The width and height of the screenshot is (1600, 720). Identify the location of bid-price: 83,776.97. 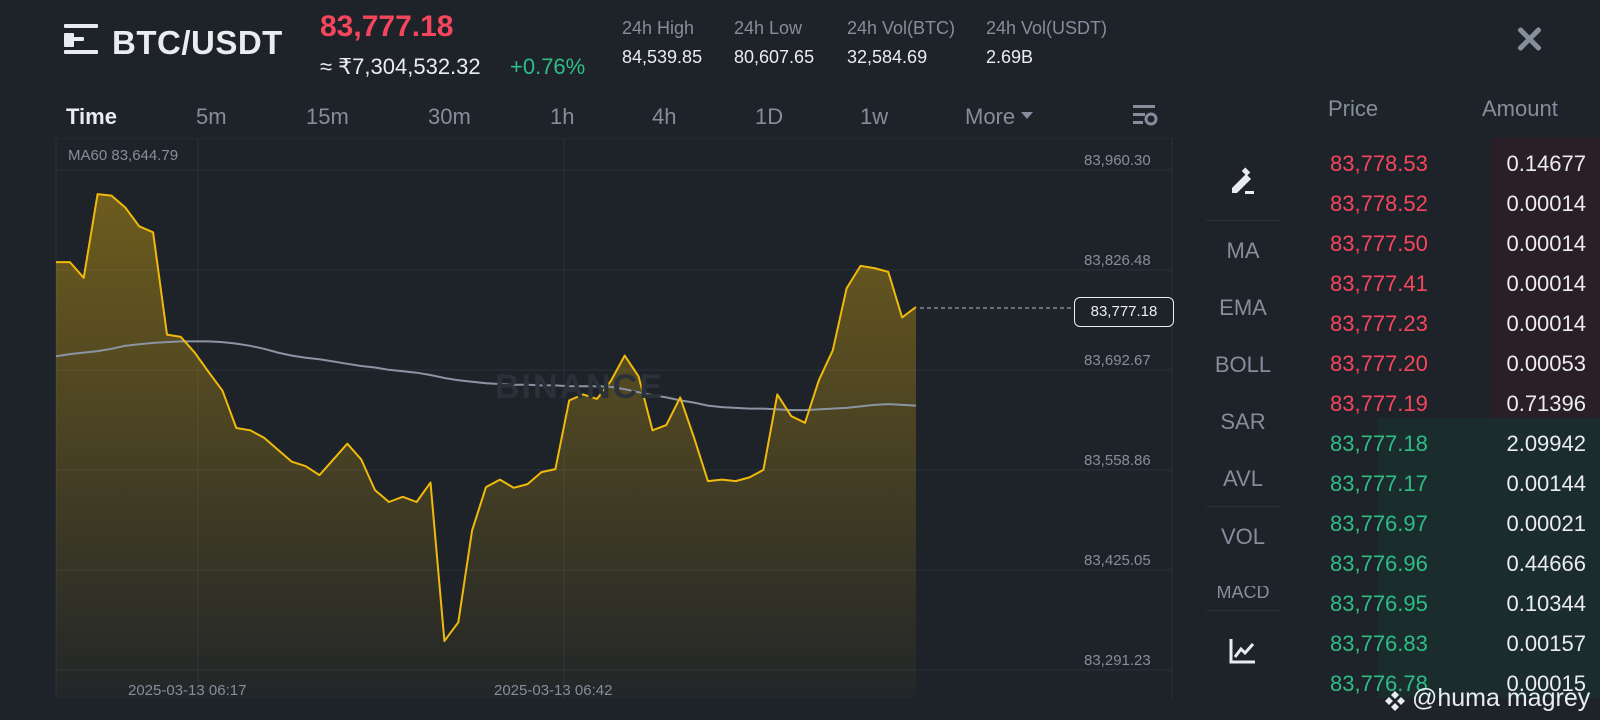
(1379, 523).